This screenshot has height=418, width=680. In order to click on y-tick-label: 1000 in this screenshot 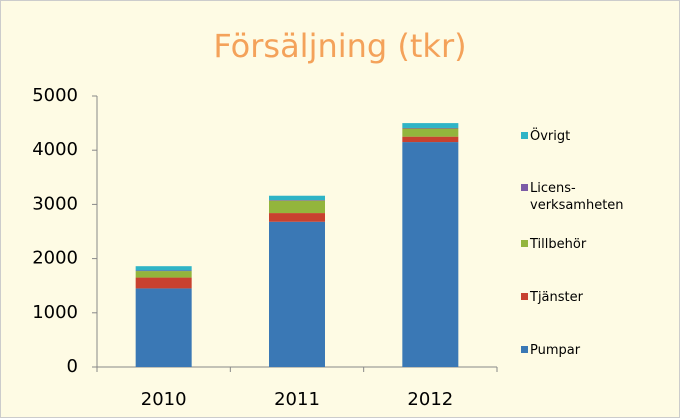, I will do `click(55, 312)`.